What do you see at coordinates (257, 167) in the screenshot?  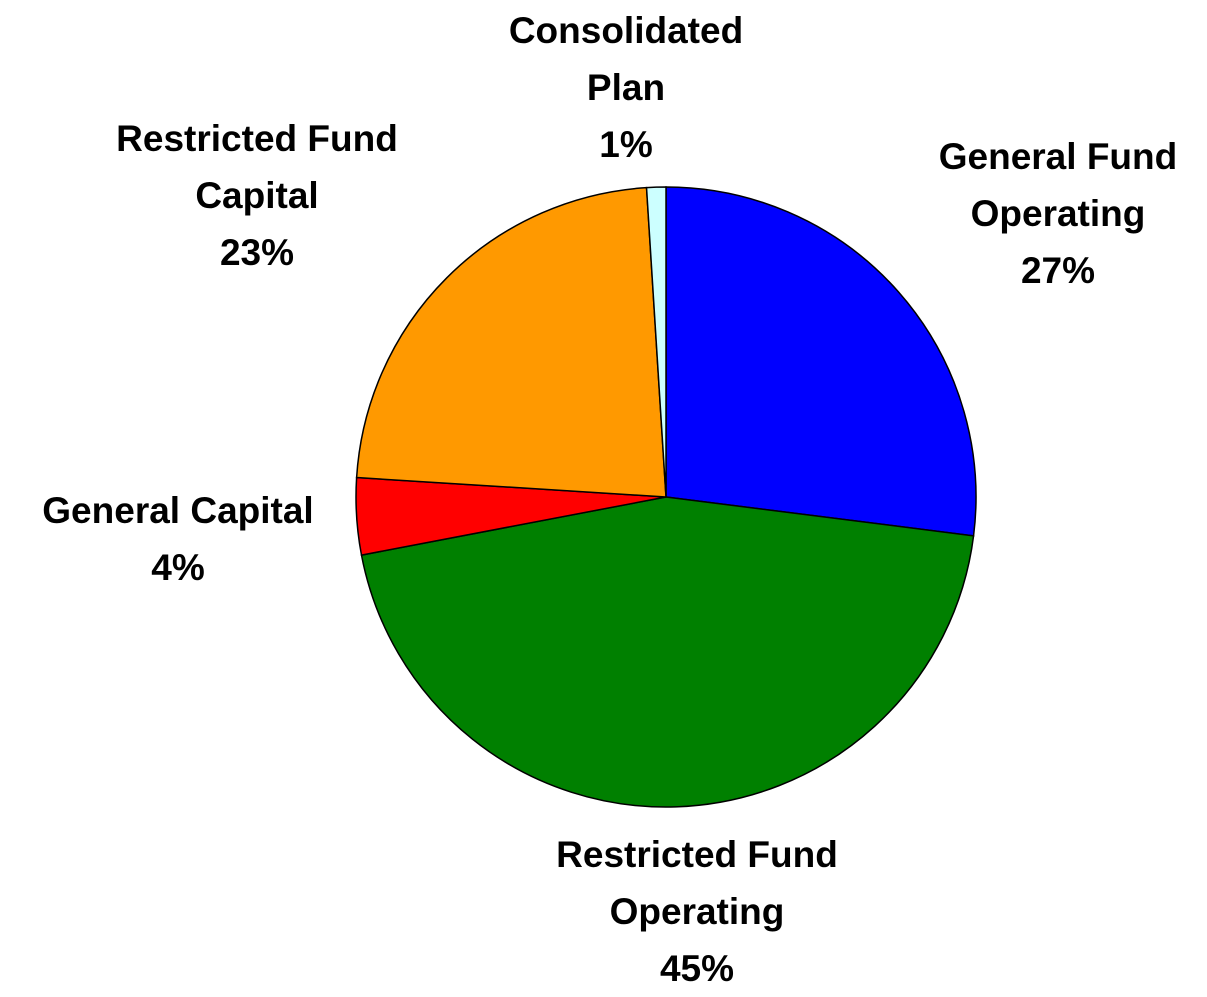 I see `category-label: Restricted Fund Capital` at bounding box center [257, 167].